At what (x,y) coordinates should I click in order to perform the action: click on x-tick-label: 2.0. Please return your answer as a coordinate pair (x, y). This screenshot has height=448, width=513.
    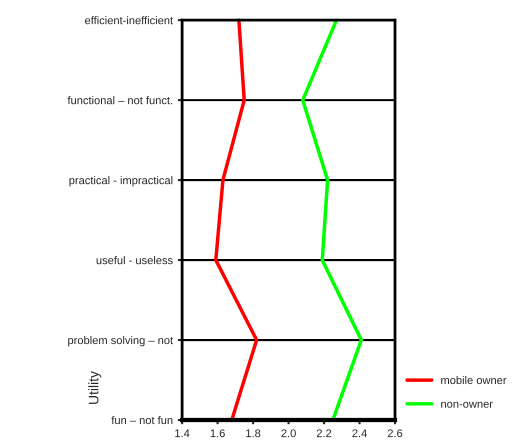
    Looking at the image, I should click on (288, 433).